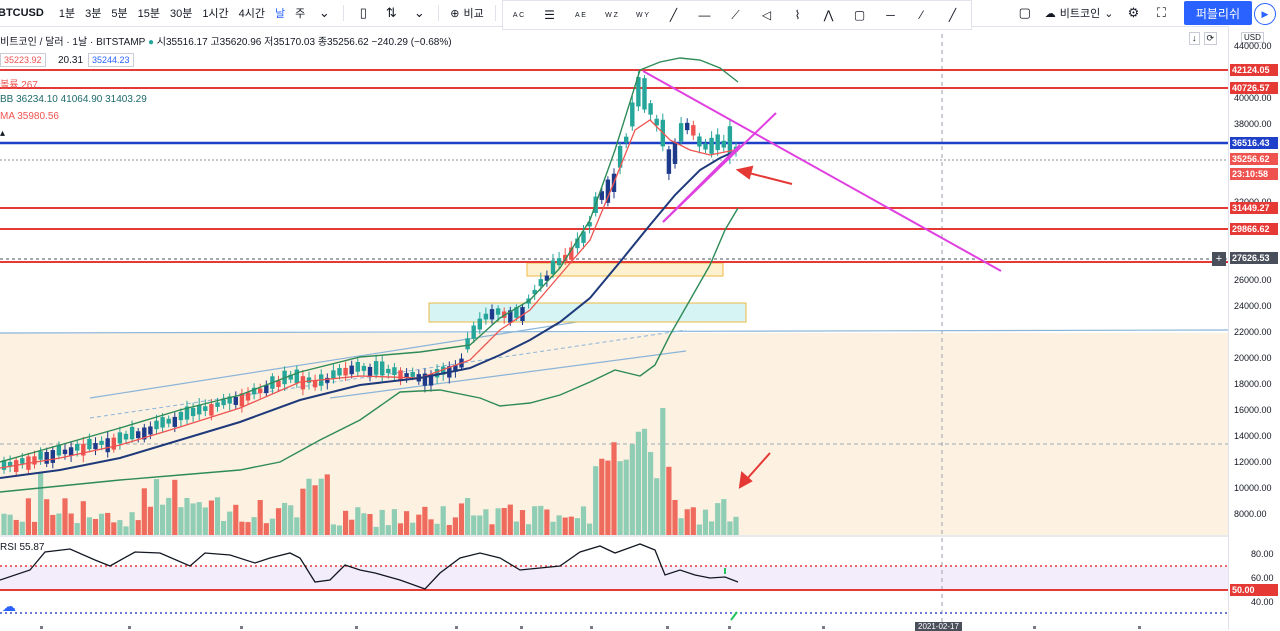 Image resolution: width=1280 pixels, height=631 pixels. Describe the element at coordinates (280, 14) in the screenshot. I see `interval-7: 날` at that location.